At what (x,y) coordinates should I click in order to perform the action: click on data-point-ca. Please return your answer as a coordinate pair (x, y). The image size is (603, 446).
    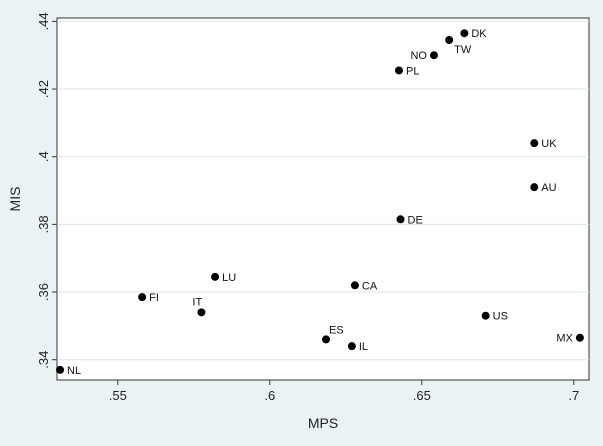
    Looking at the image, I should click on (354, 285).